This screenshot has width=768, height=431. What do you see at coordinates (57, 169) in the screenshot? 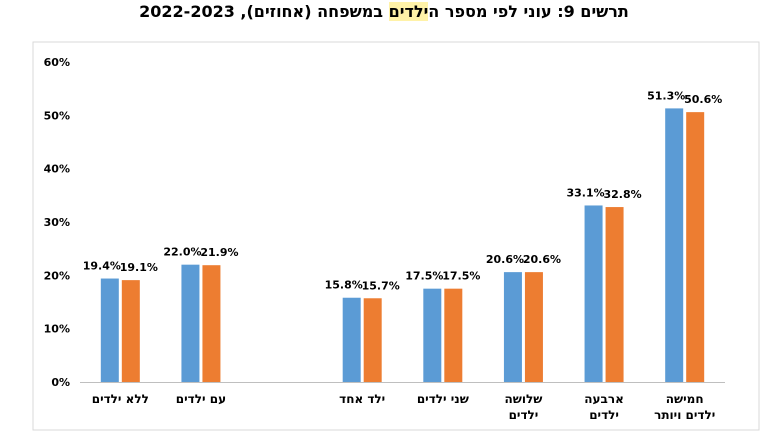
I see `y-tick-label: 40%` at bounding box center [57, 169].